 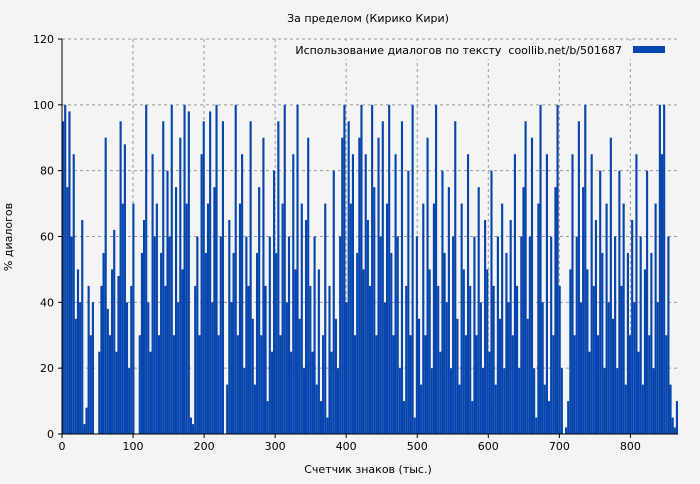 What do you see at coordinates (275, 446) in the screenshot?
I see `x-tick-label: 300` at bounding box center [275, 446].